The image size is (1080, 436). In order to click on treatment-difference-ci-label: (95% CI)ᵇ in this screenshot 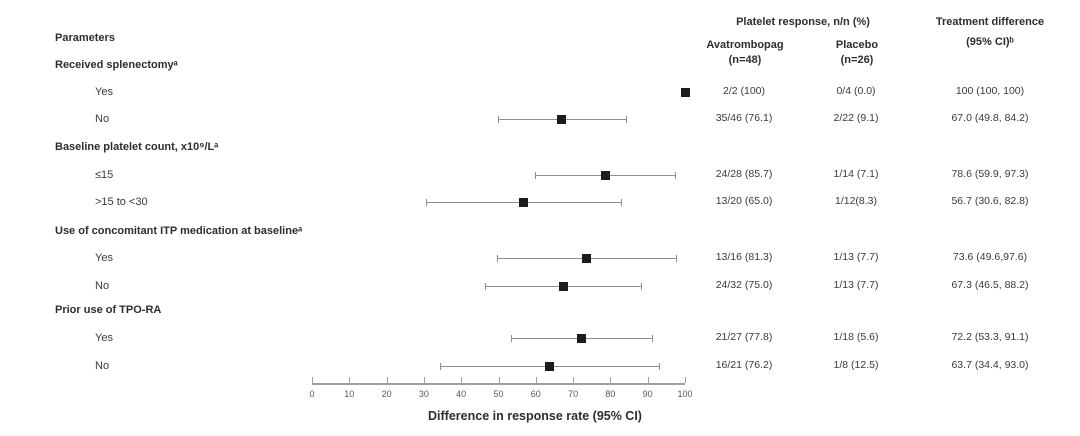, I will do `click(990, 41)`.